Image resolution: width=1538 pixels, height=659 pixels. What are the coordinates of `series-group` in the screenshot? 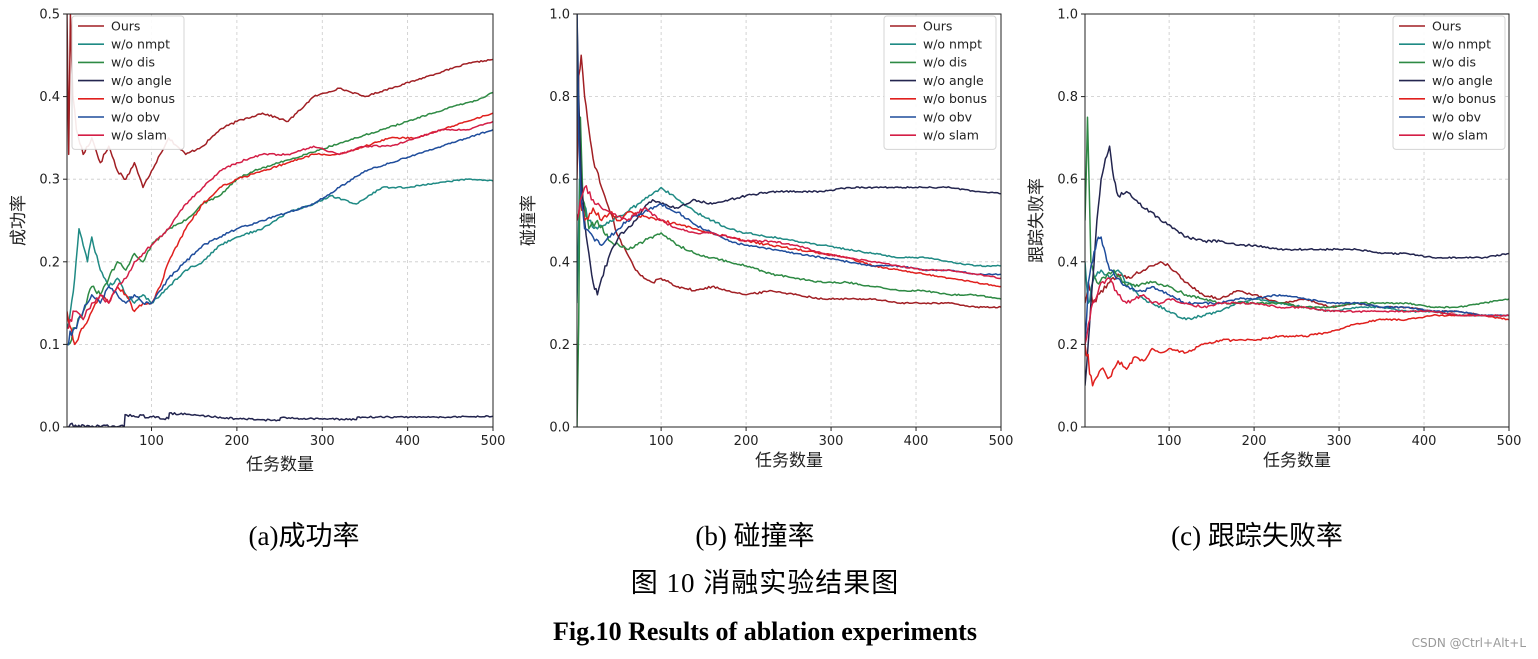 It's located at (1297, 251).